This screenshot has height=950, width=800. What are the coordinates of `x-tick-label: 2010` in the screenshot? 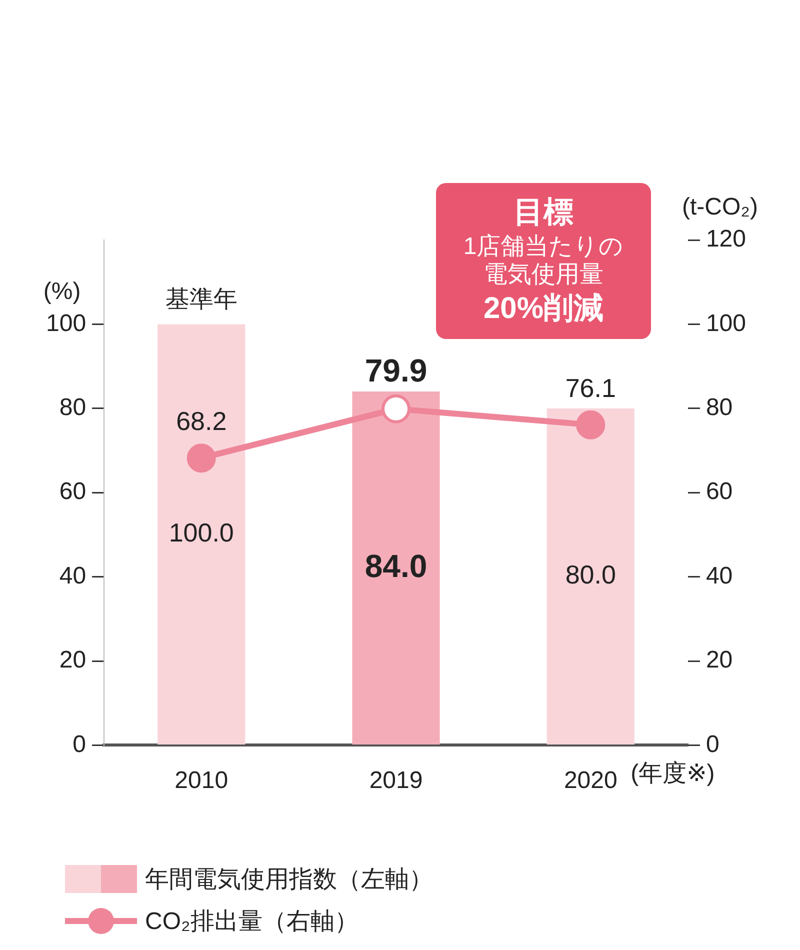 It's located at (201, 780).